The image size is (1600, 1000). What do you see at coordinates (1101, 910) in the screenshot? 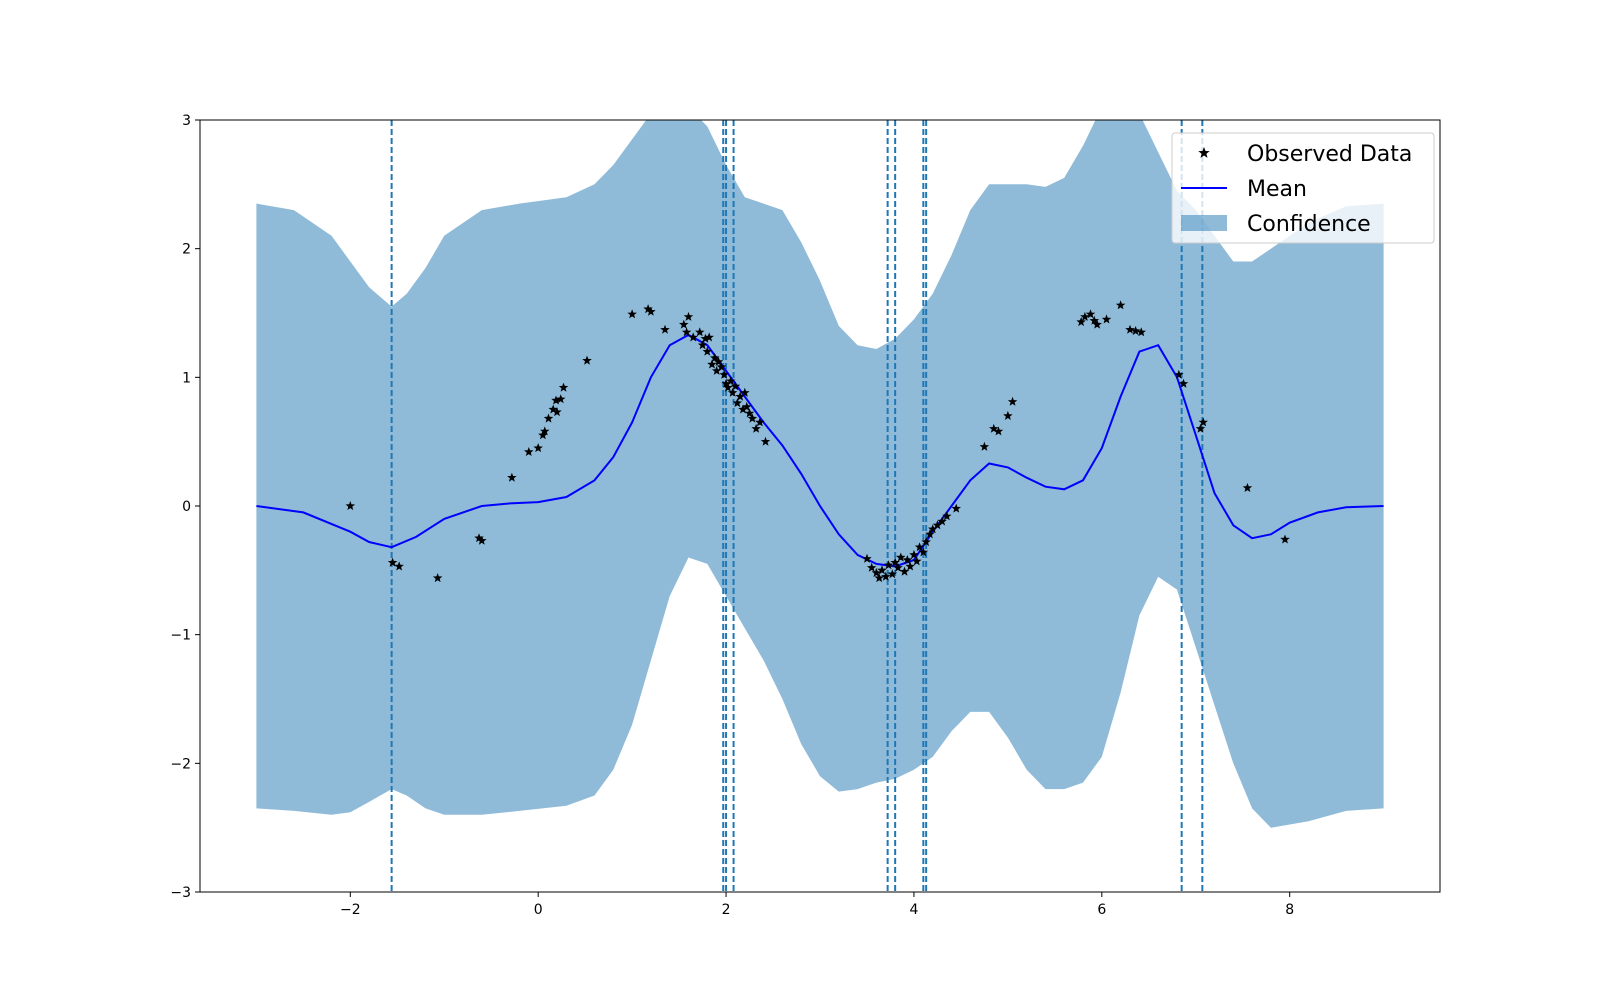
I see `x-tick-label: 6` at bounding box center [1101, 910].